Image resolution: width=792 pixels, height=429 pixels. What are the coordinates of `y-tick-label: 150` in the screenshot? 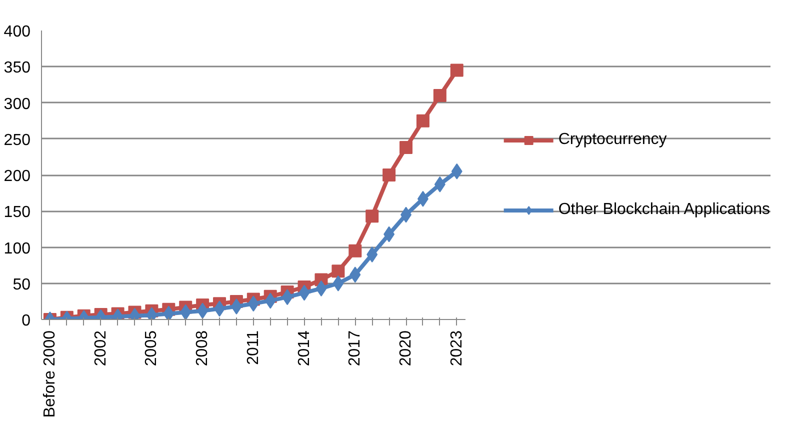 It's located at (17, 213).